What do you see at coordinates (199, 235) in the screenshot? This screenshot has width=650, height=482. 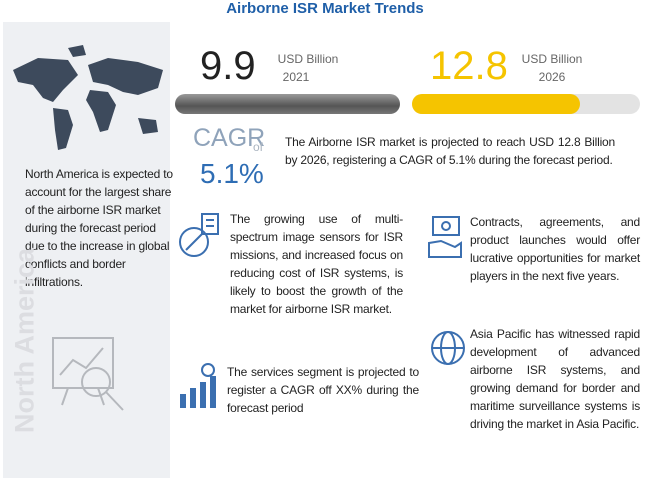 I see `sensor-icon` at bounding box center [199, 235].